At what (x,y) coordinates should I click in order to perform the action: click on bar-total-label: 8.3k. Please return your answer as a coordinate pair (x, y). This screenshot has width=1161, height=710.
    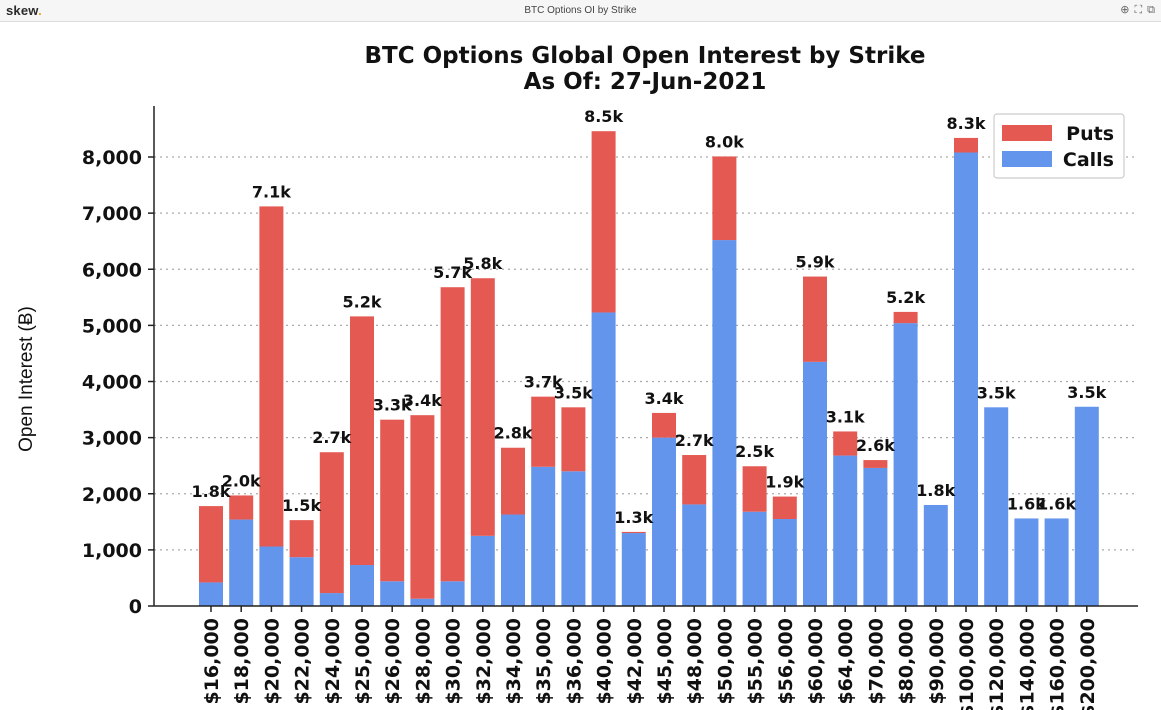
    Looking at the image, I should click on (966, 123).